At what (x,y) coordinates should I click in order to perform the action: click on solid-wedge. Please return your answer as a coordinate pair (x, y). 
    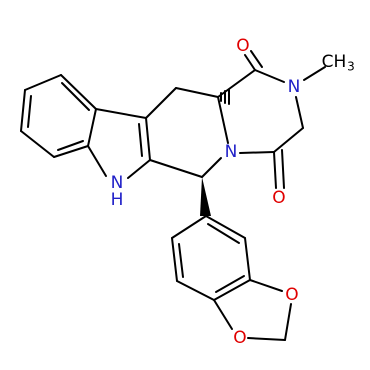
    Looking at the image, I should click on (205, 196).